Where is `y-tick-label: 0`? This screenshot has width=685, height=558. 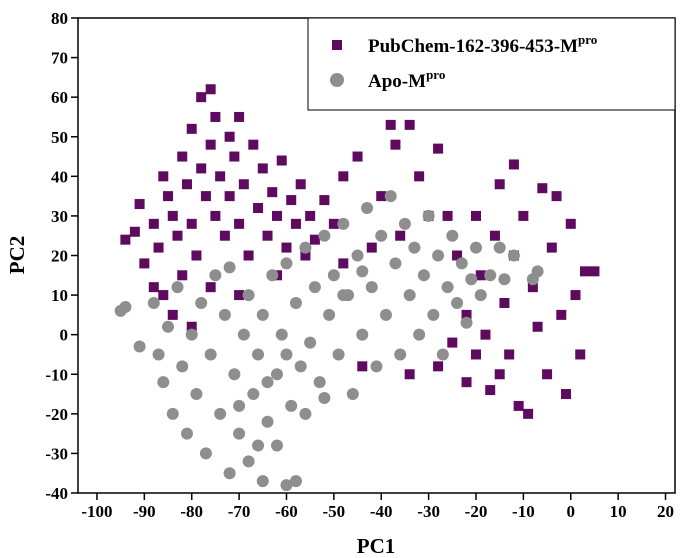
y-tick-label: 0 is located at coordinates (64, 335).